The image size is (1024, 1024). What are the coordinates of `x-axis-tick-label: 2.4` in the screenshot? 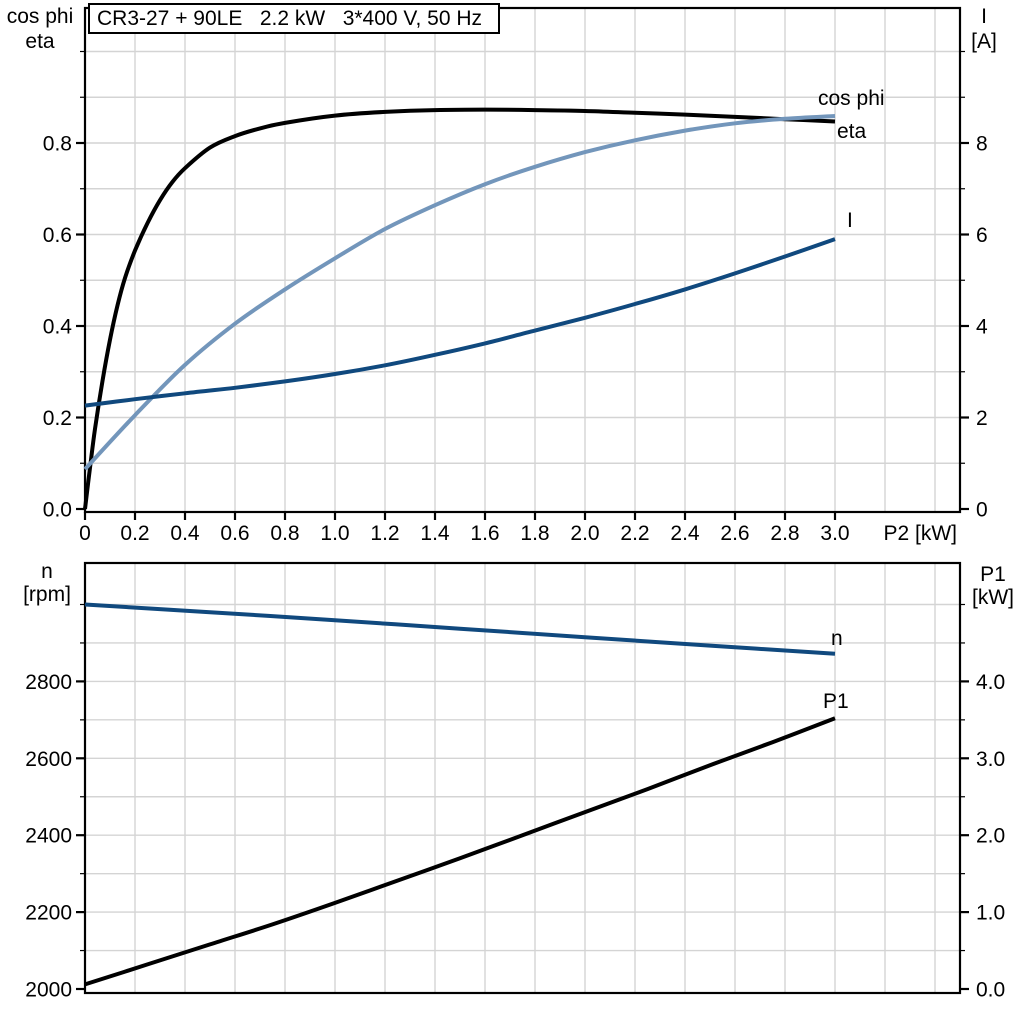 It's located at (685, 533).